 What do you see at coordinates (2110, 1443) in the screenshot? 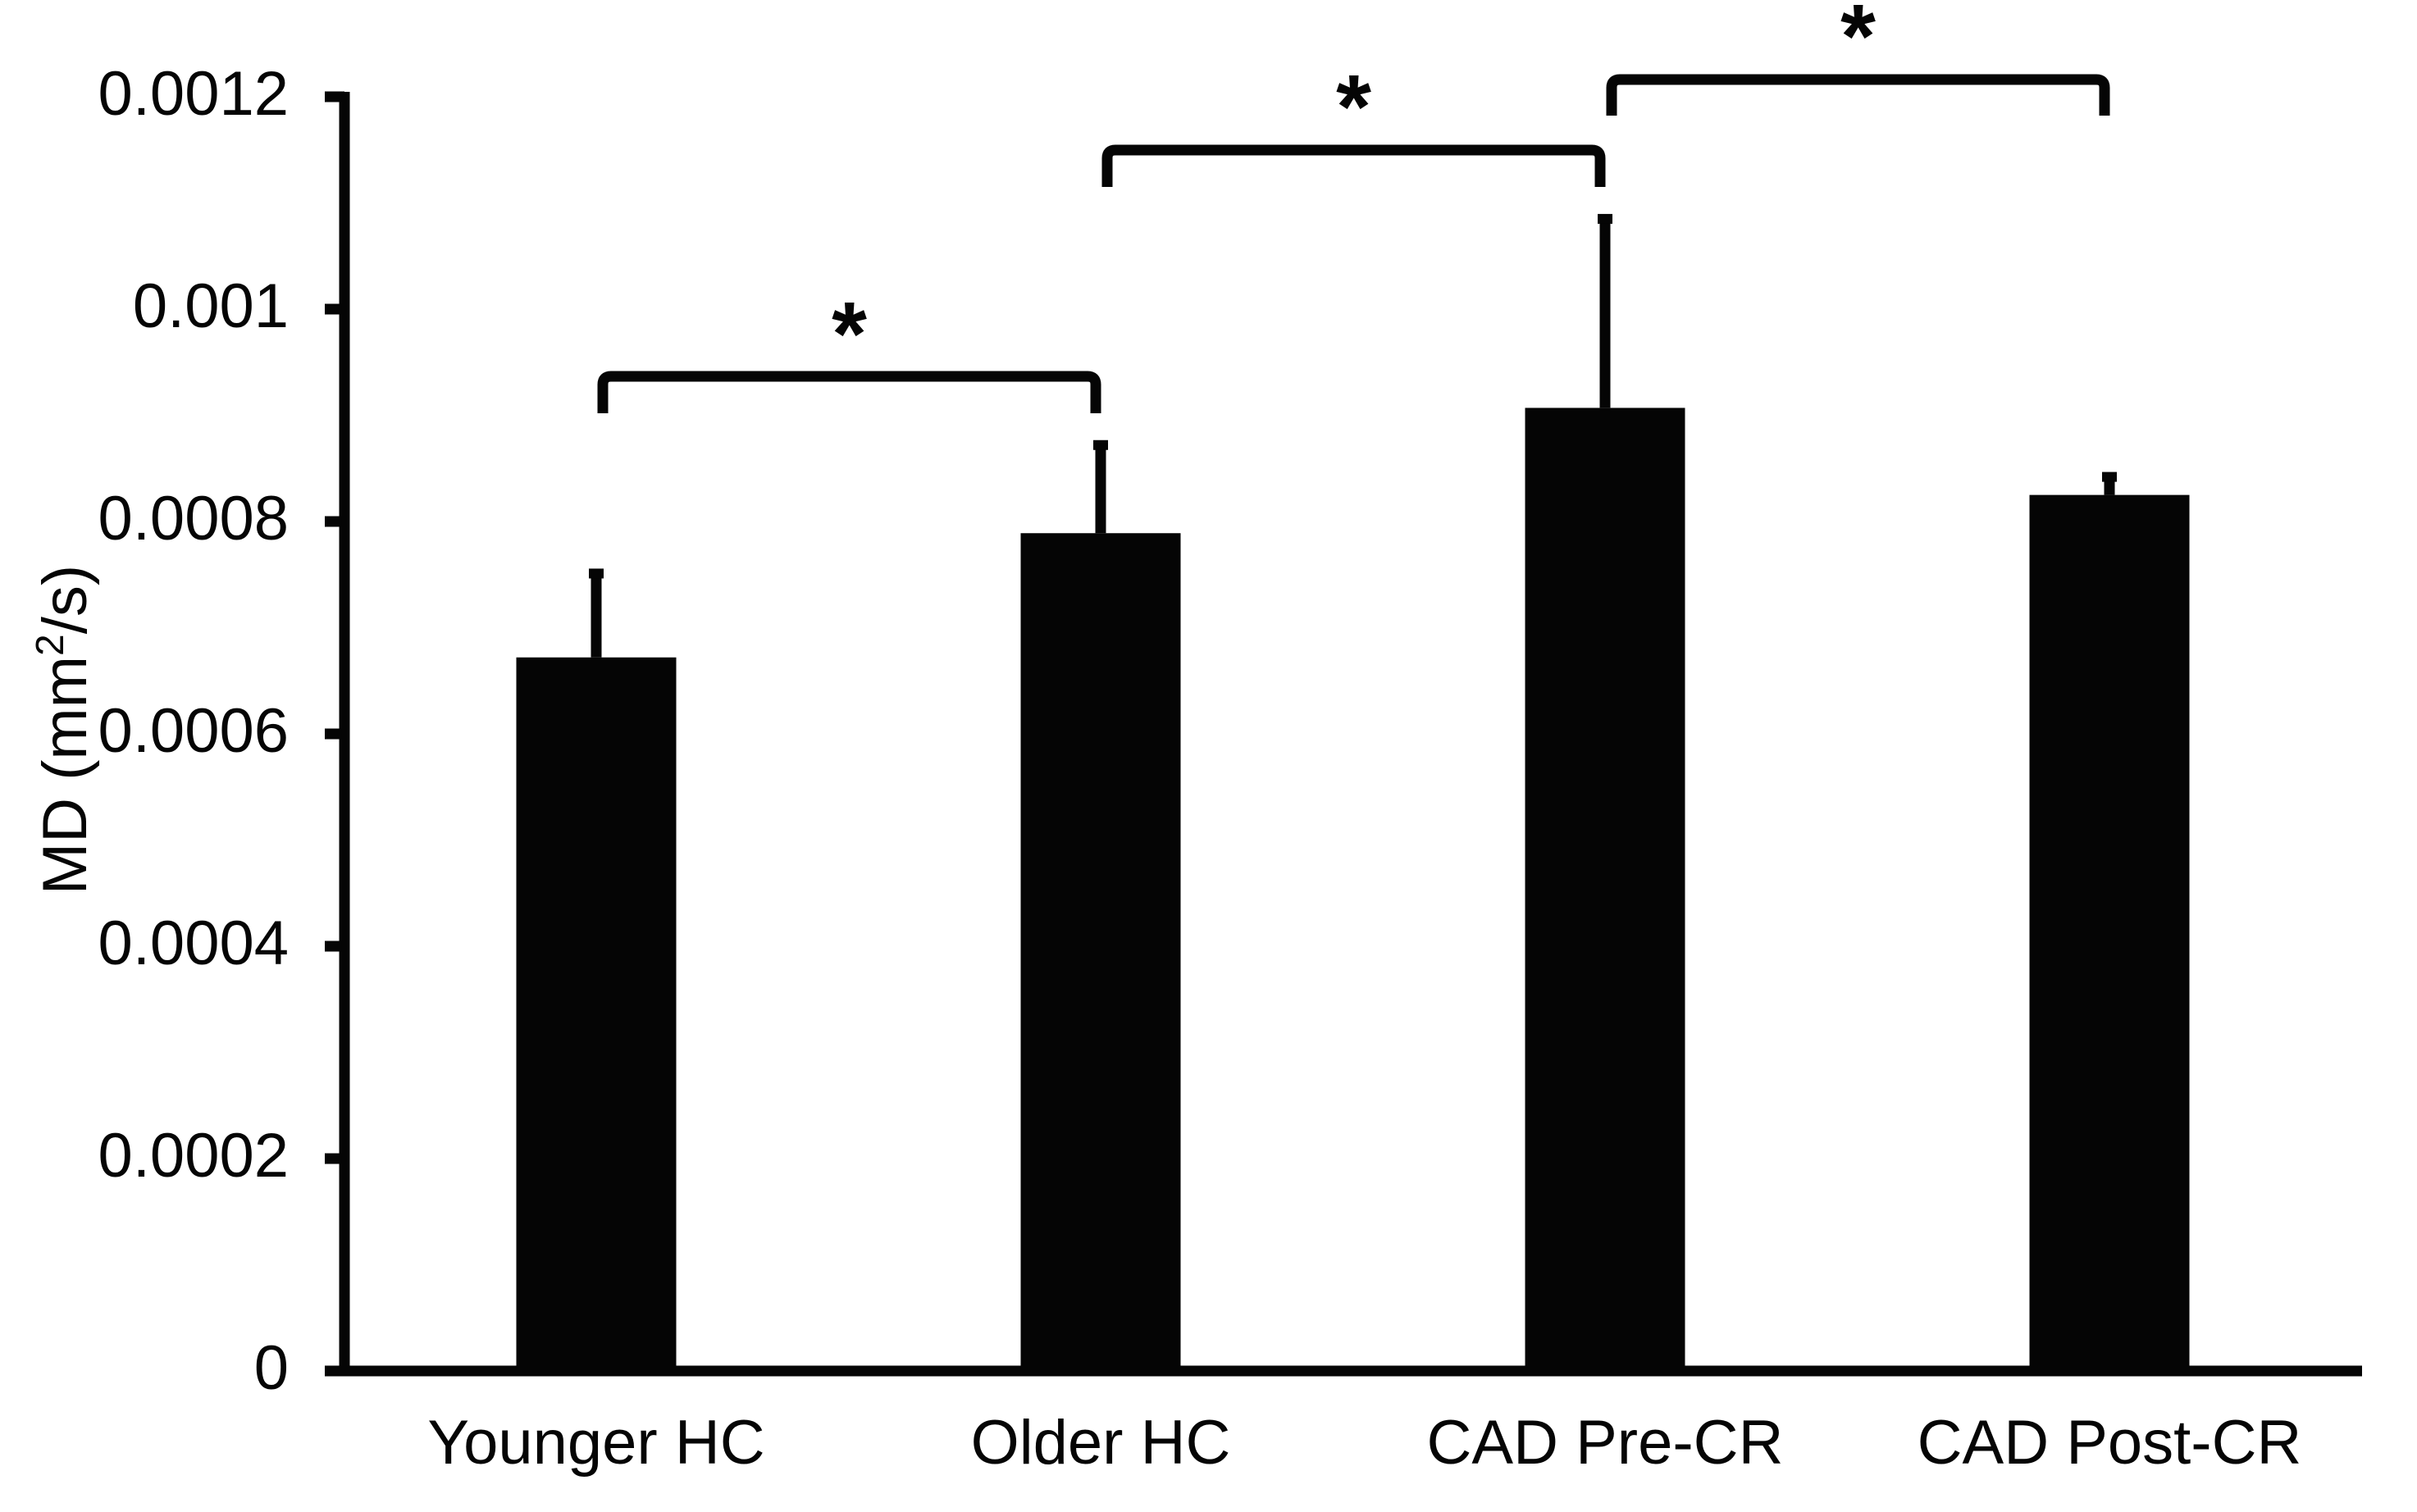
I see `x-tick-label: CAD Post-CR` at bounding box center [2110, 1443].